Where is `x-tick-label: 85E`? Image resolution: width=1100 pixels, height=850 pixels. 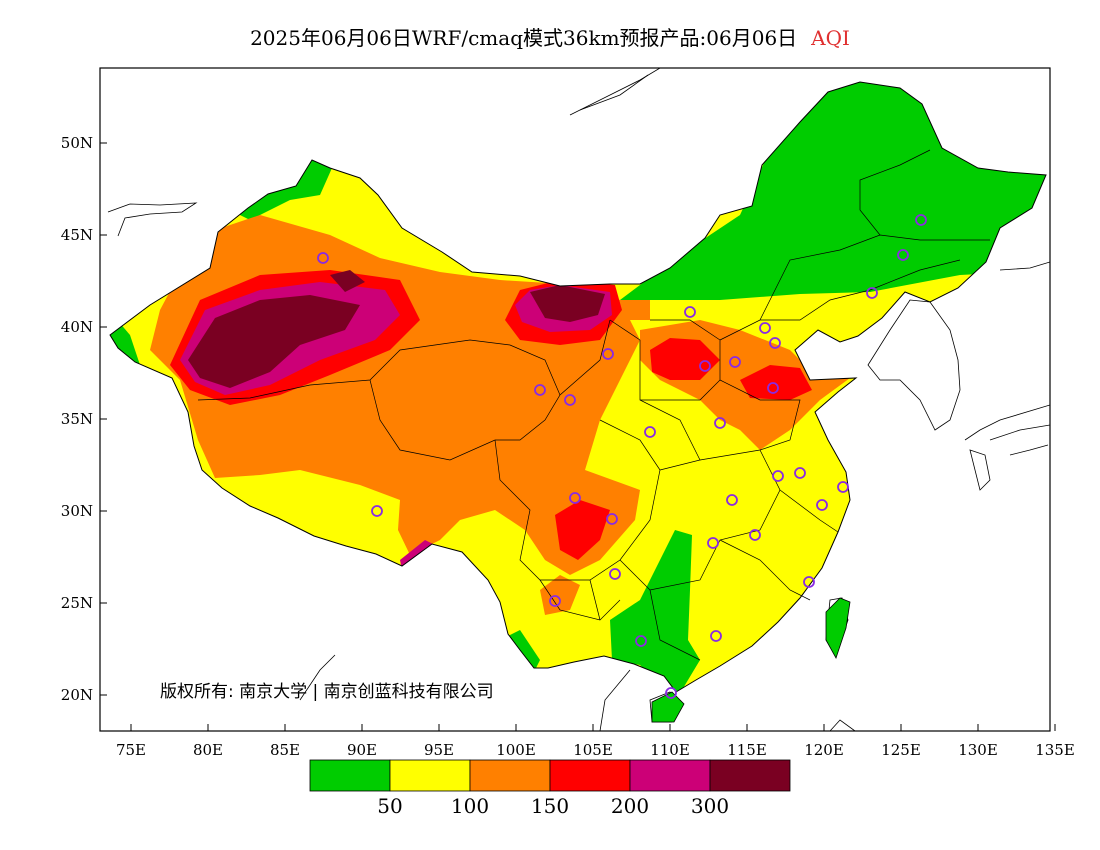 x-tick-label: 85E is located at coordinates (285, 750).